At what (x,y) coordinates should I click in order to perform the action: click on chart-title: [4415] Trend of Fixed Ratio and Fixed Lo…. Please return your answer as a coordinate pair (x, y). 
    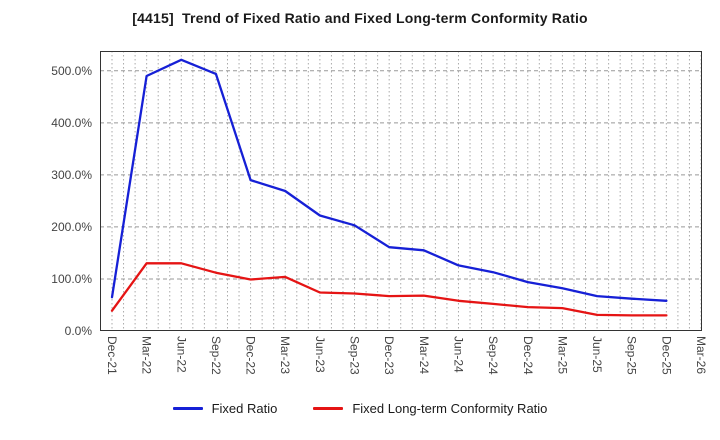
    Looking at the image, I should click on (360, 18).